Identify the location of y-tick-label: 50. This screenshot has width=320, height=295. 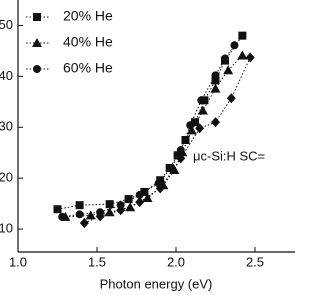
(6, 24).